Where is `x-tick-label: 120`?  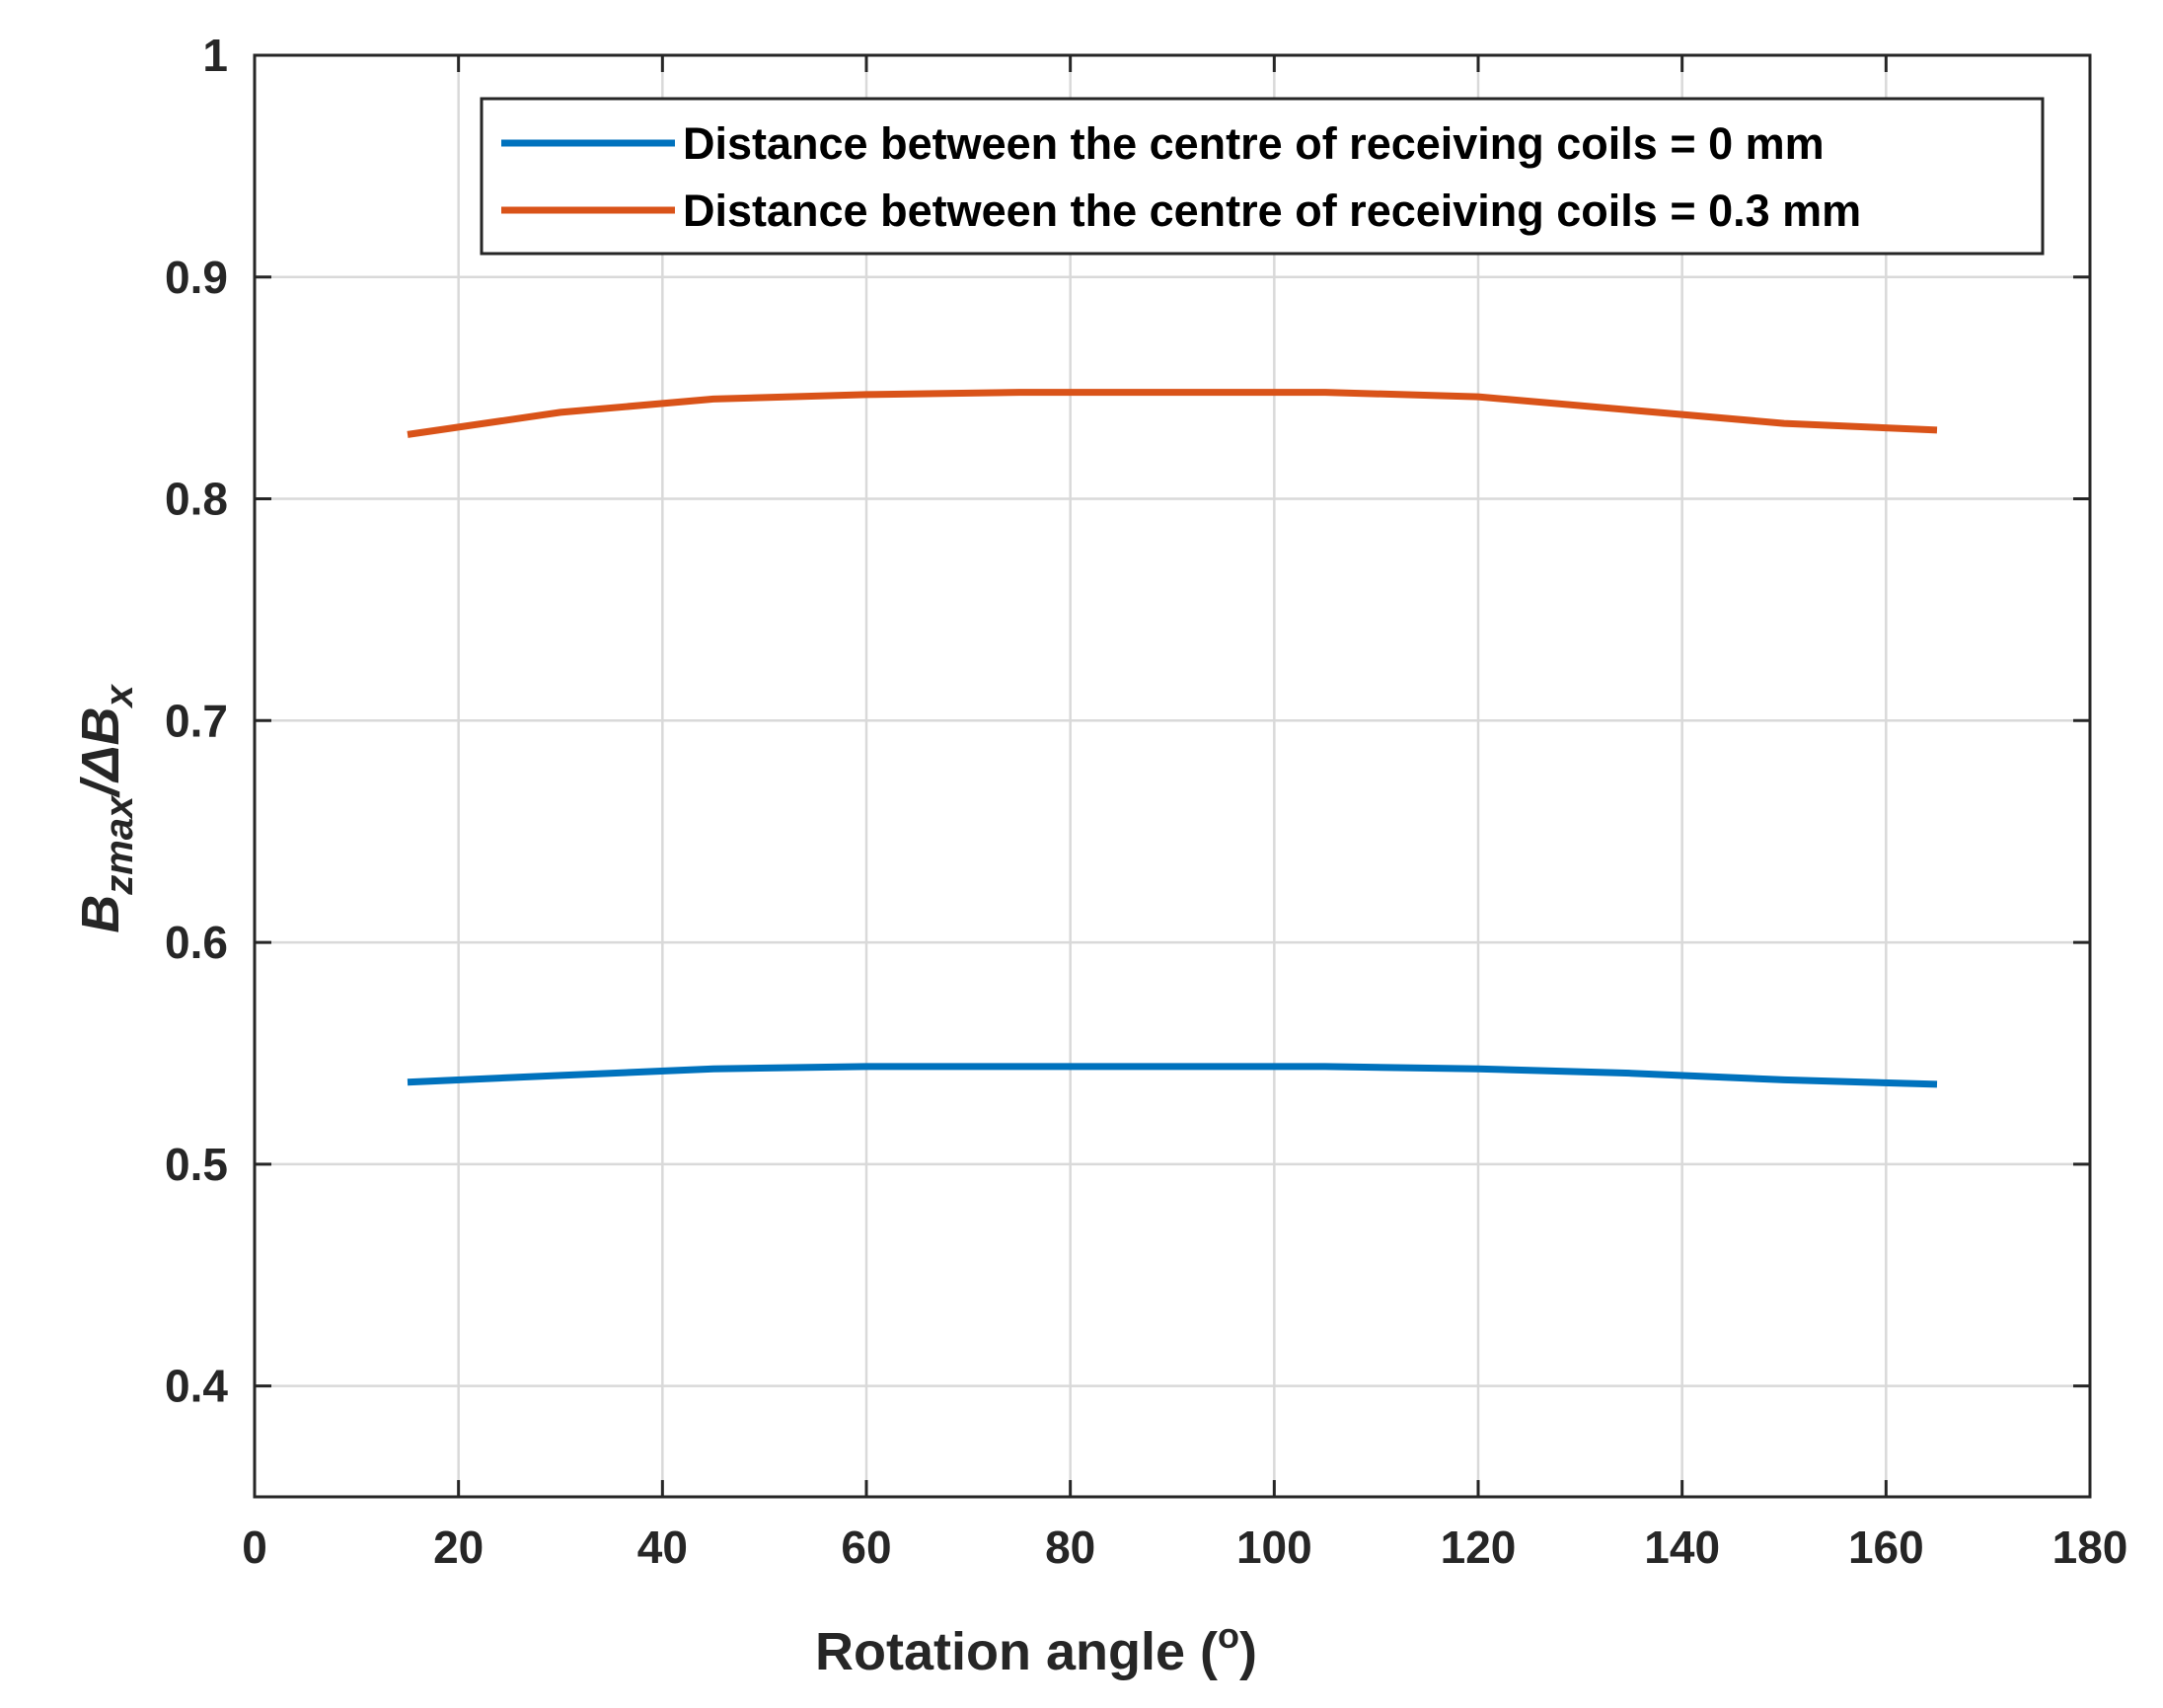
x-tick-label: 120 is located at coordinates (1479, 1547).